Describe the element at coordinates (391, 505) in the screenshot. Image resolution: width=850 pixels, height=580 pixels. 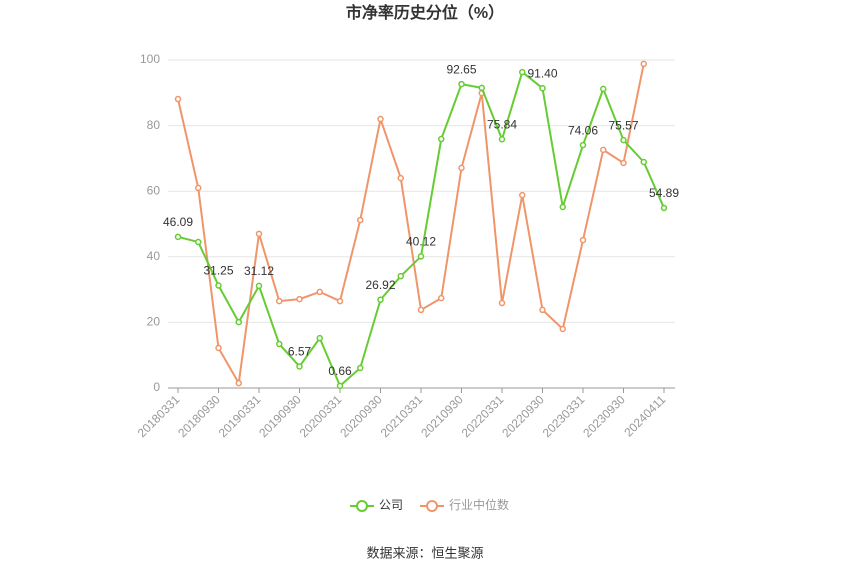
I see `legend-label: 公司` at that location.